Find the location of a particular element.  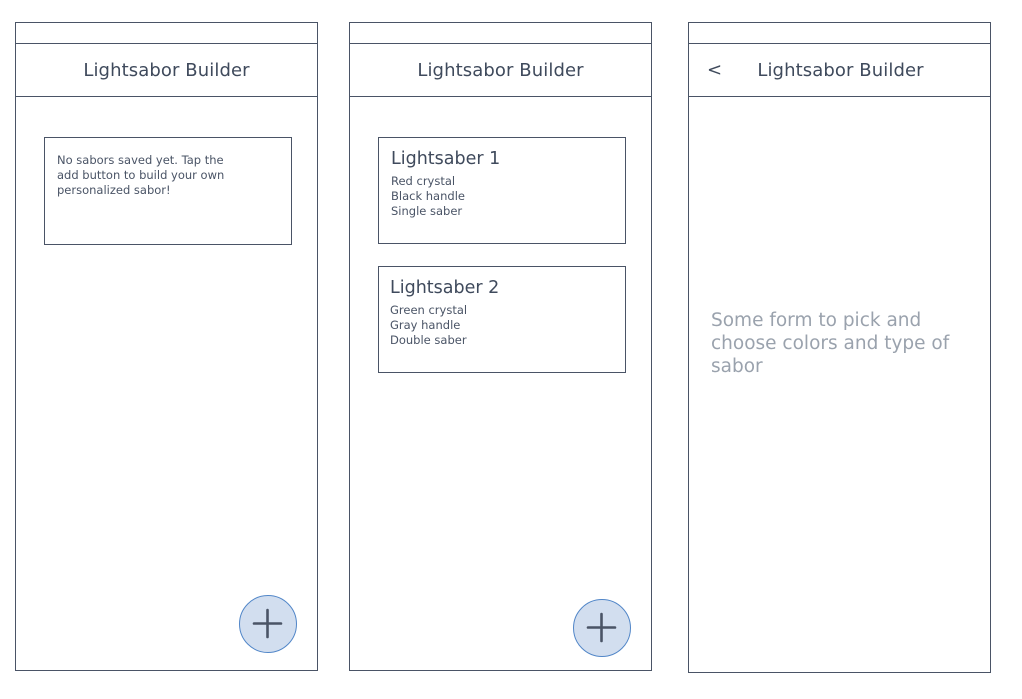

back-button: < is located at coordinates (715, 70).